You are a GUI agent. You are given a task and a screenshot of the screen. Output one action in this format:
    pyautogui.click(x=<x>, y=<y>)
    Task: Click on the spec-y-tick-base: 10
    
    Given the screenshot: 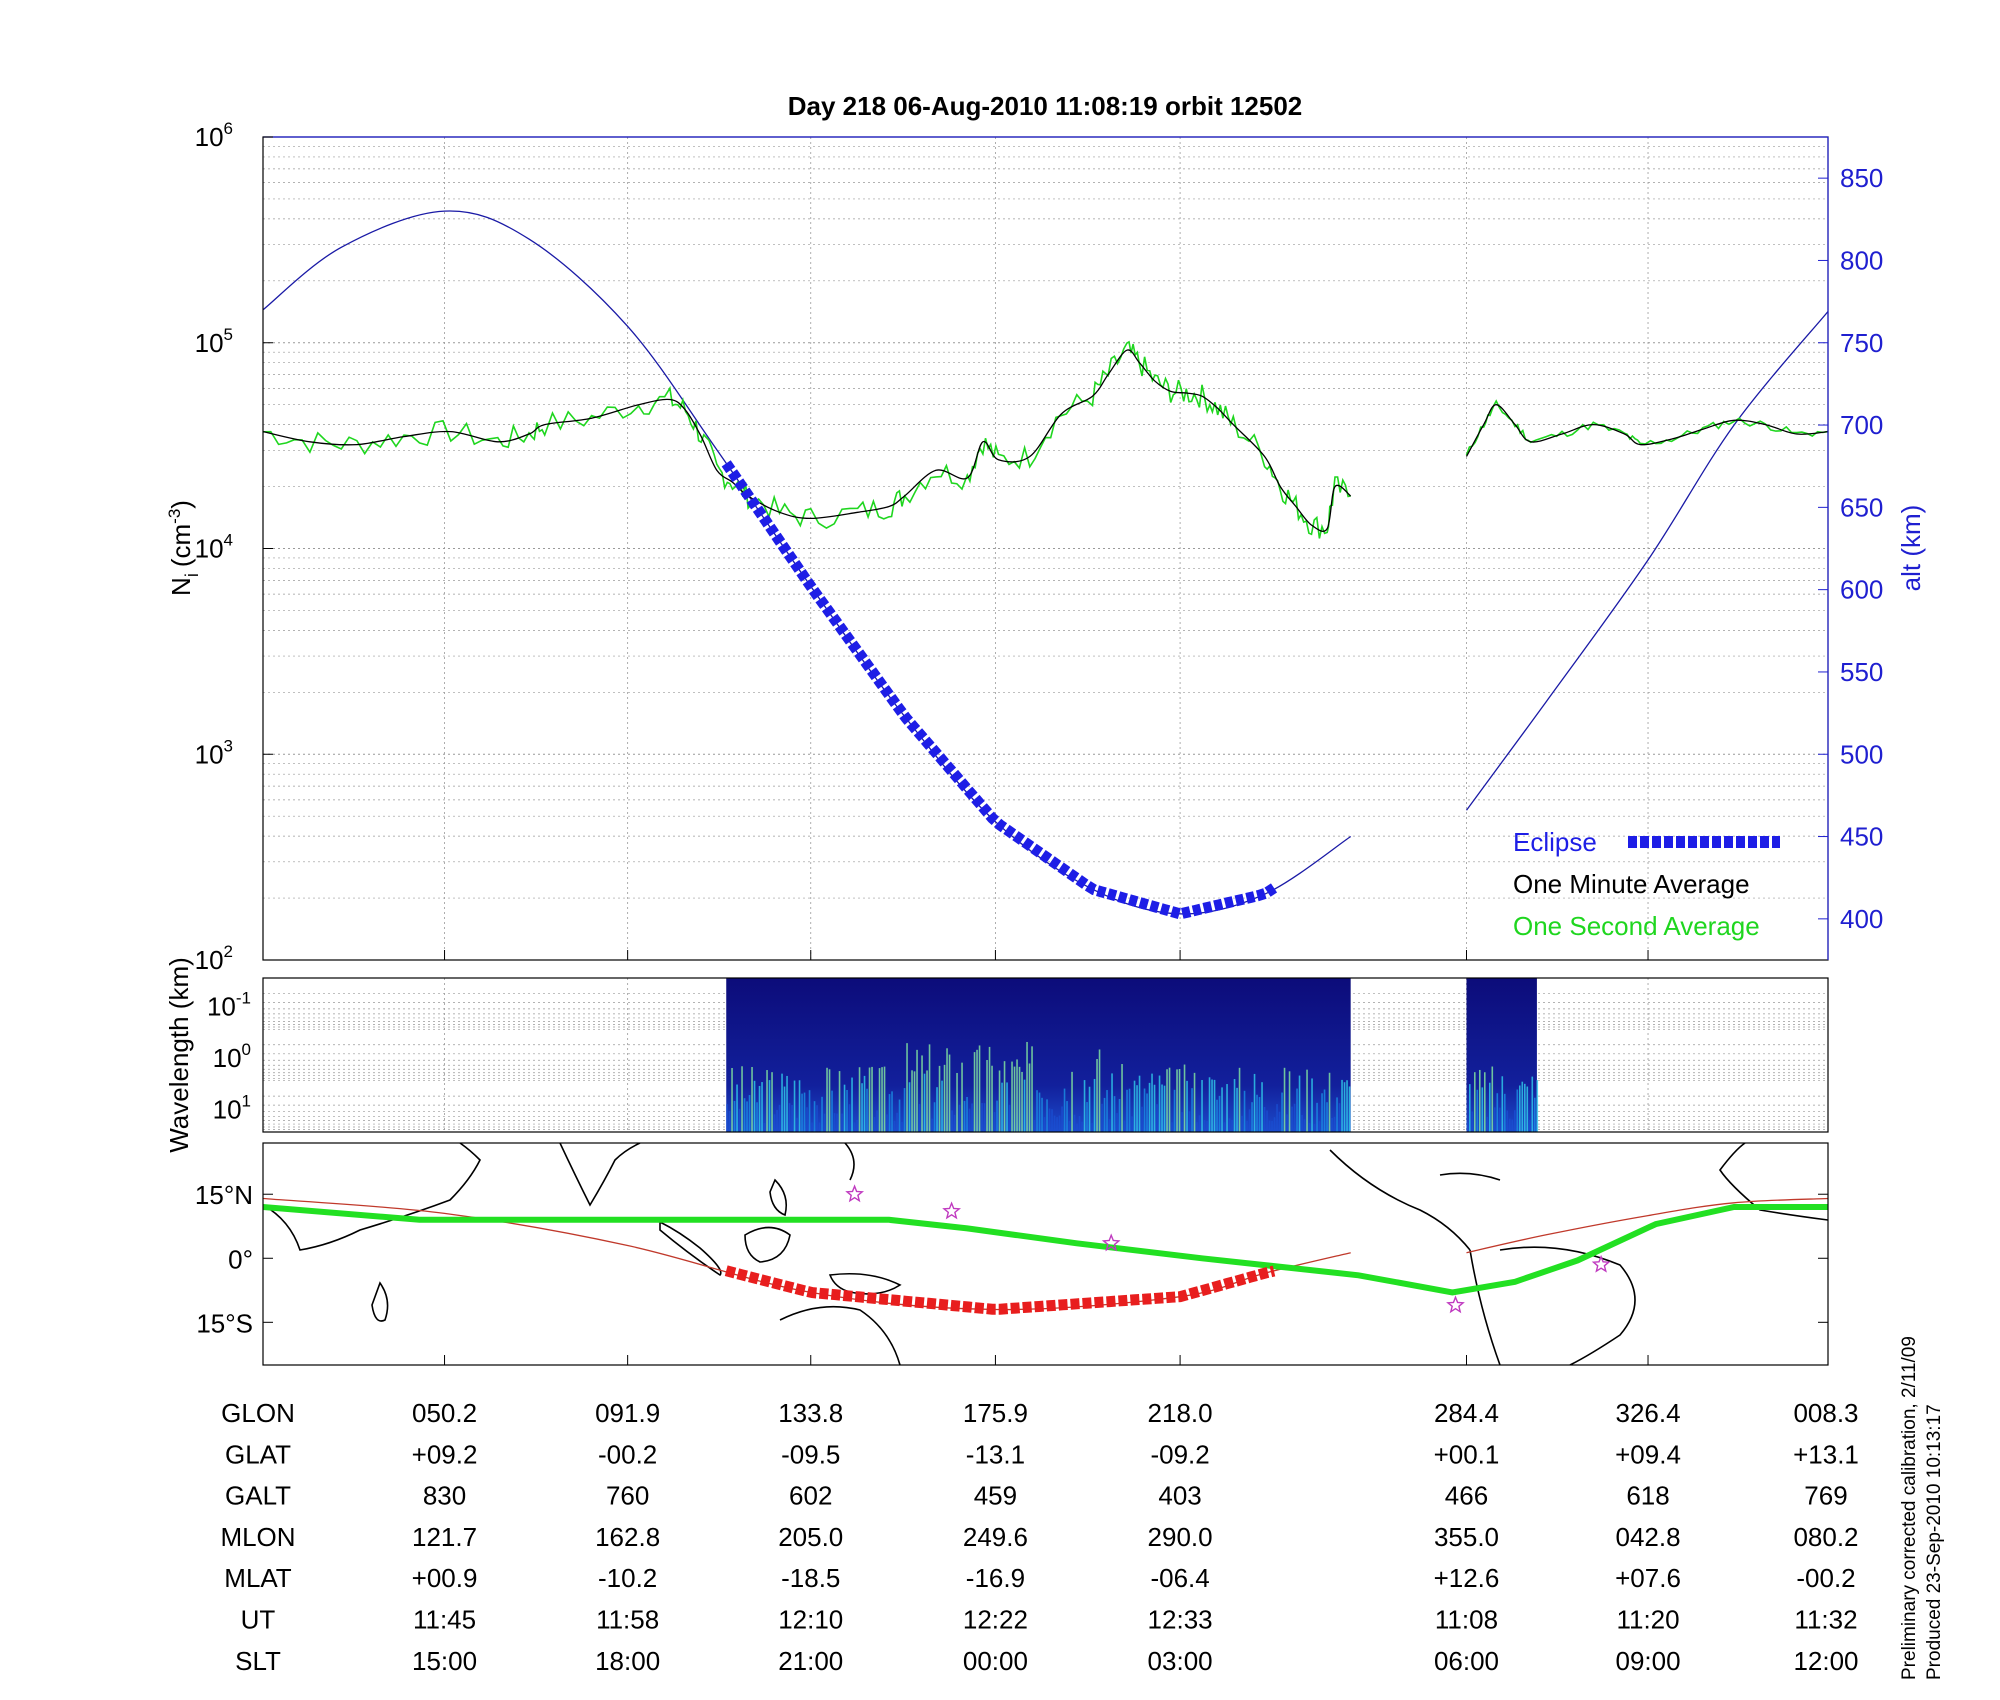 What is the action you would take?
    pyautogui.click(x=221, y=1007)
    